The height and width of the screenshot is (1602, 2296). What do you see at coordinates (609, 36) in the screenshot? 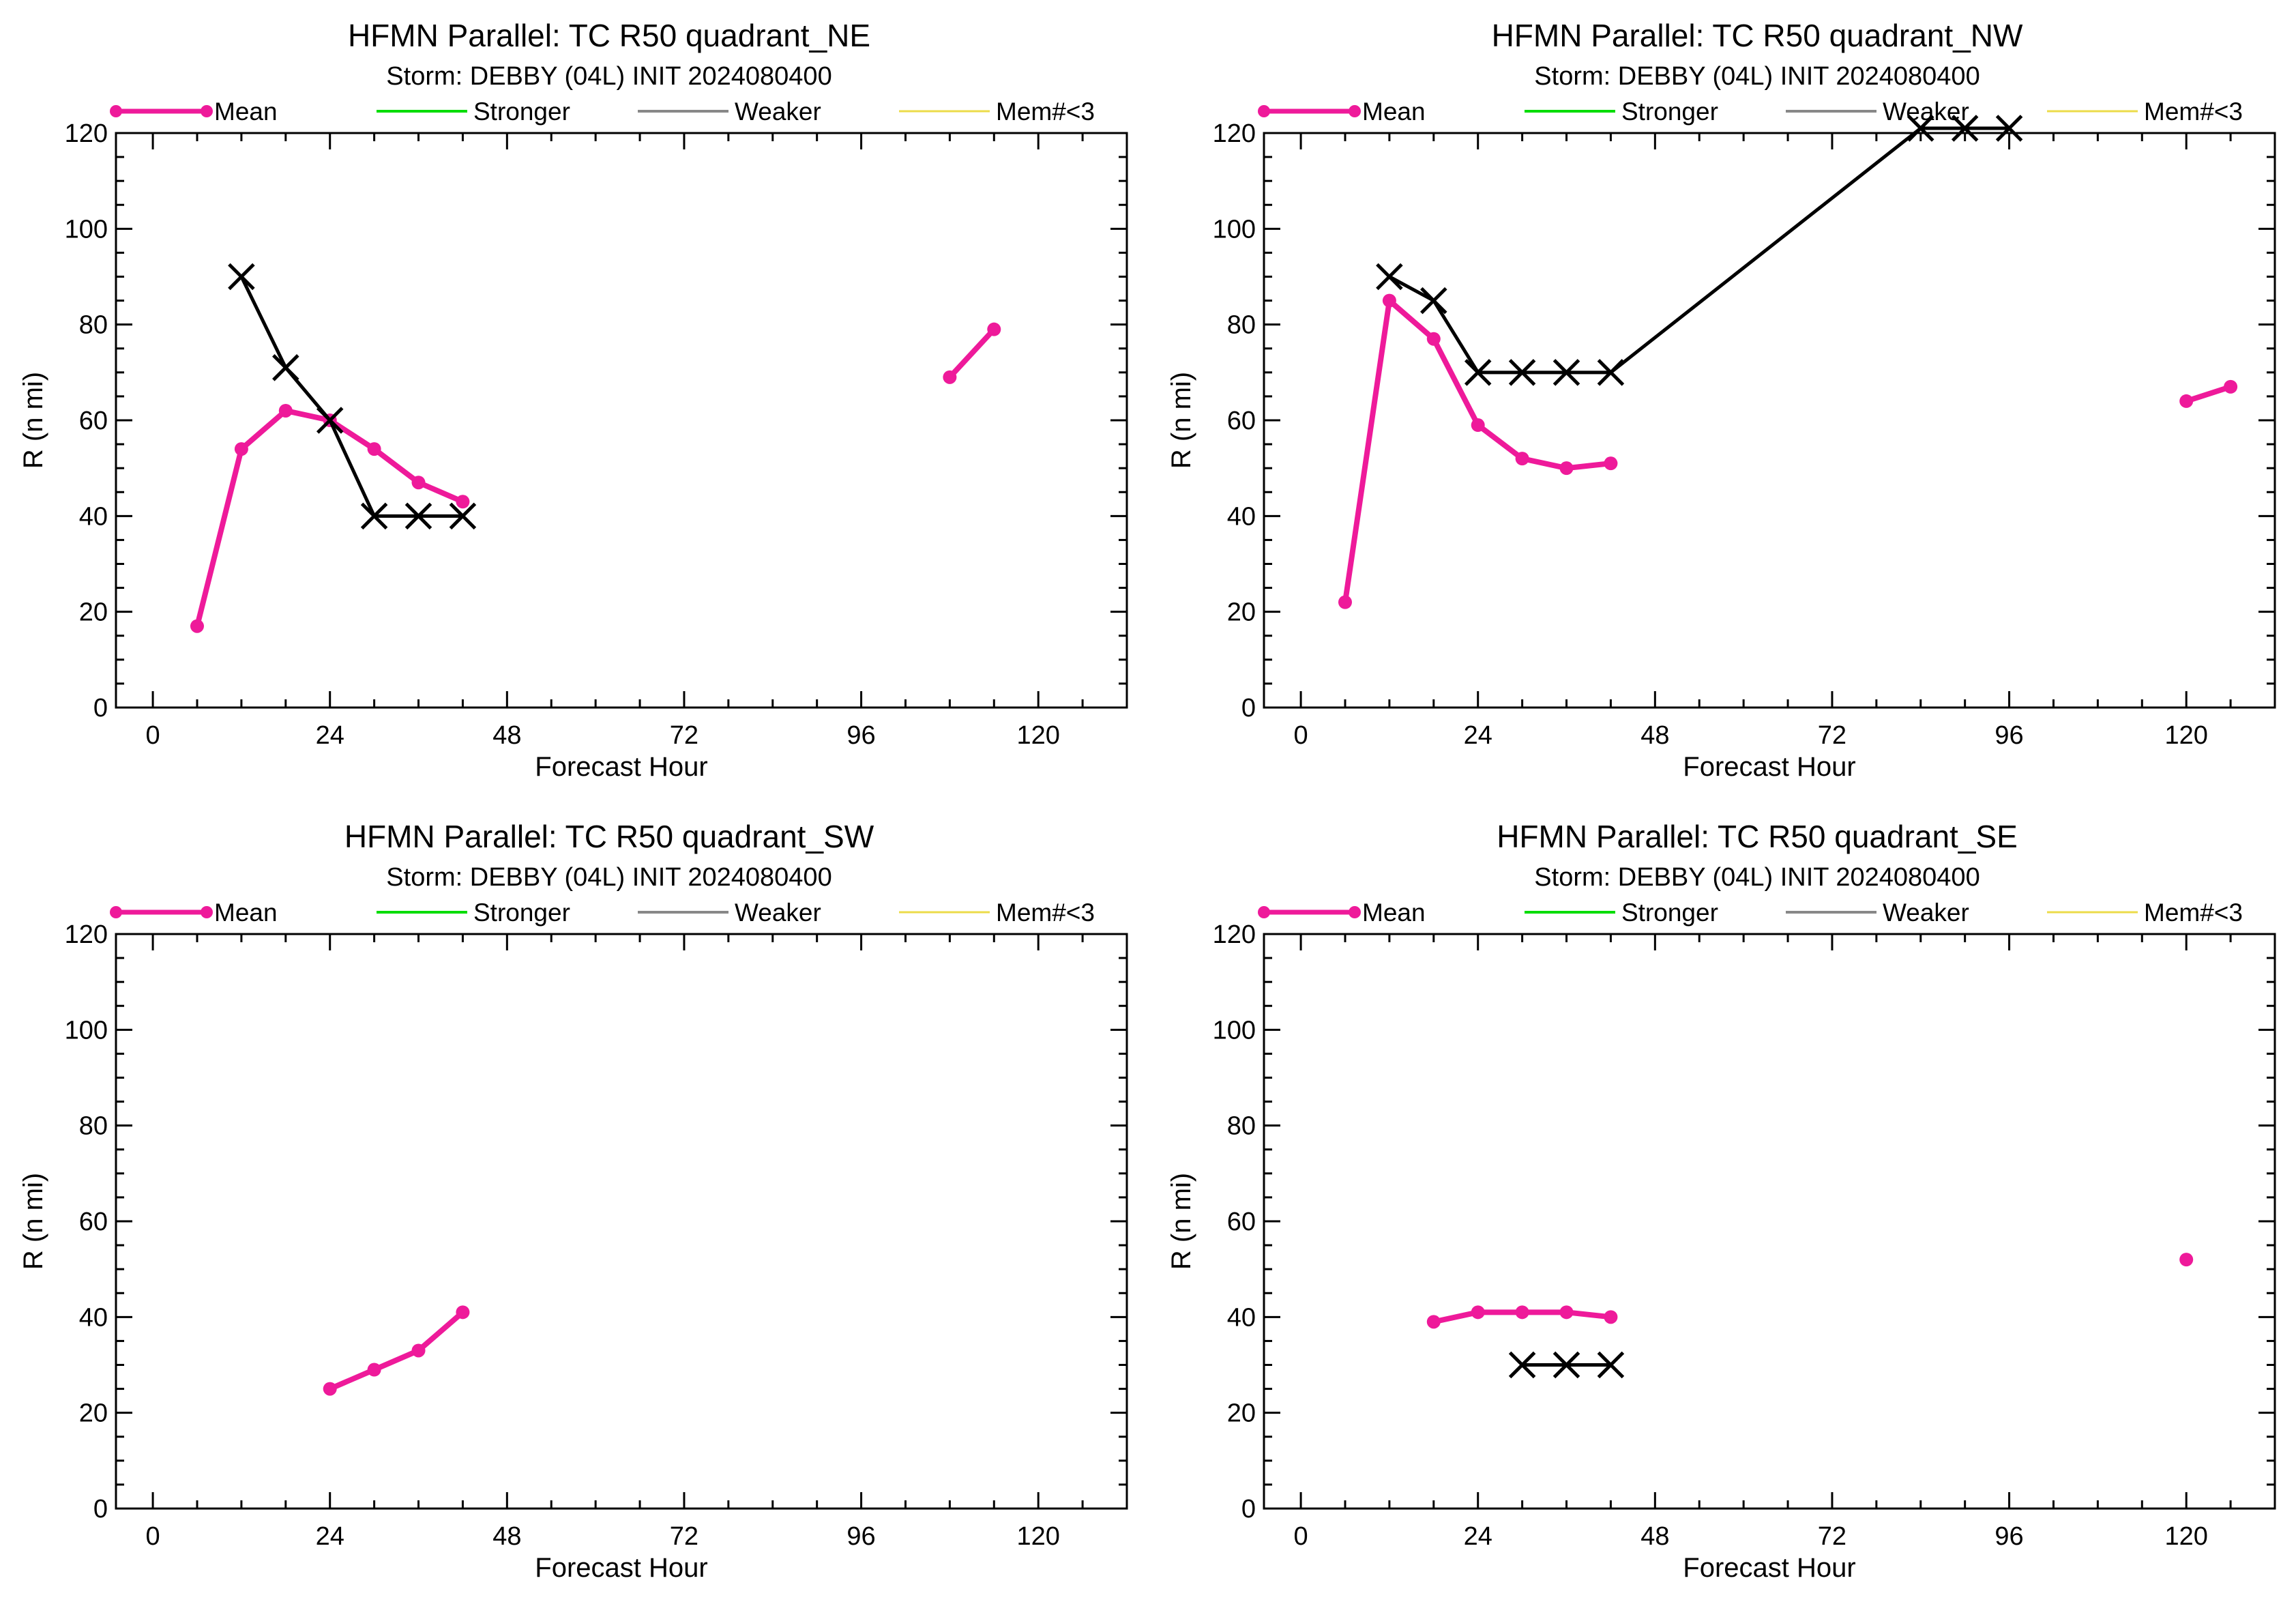
I see `chart-title: HFMN Parallel: TC R50 quadrant_NE` at bounding box center [609, 36].